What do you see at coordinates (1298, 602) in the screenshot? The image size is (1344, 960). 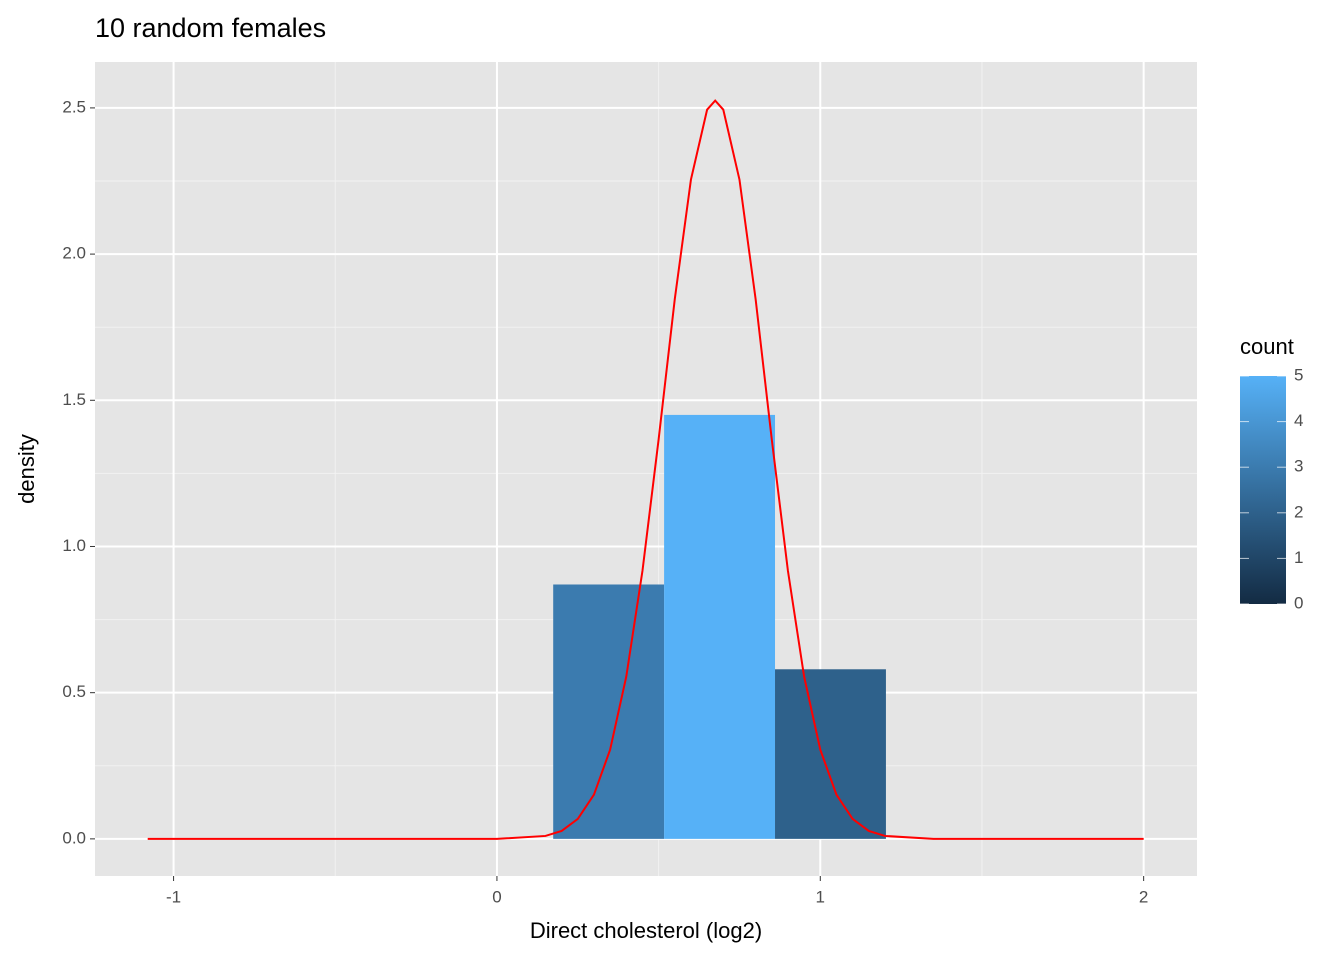 I see `legend-label: 0` at bounding box center [1298, 602].